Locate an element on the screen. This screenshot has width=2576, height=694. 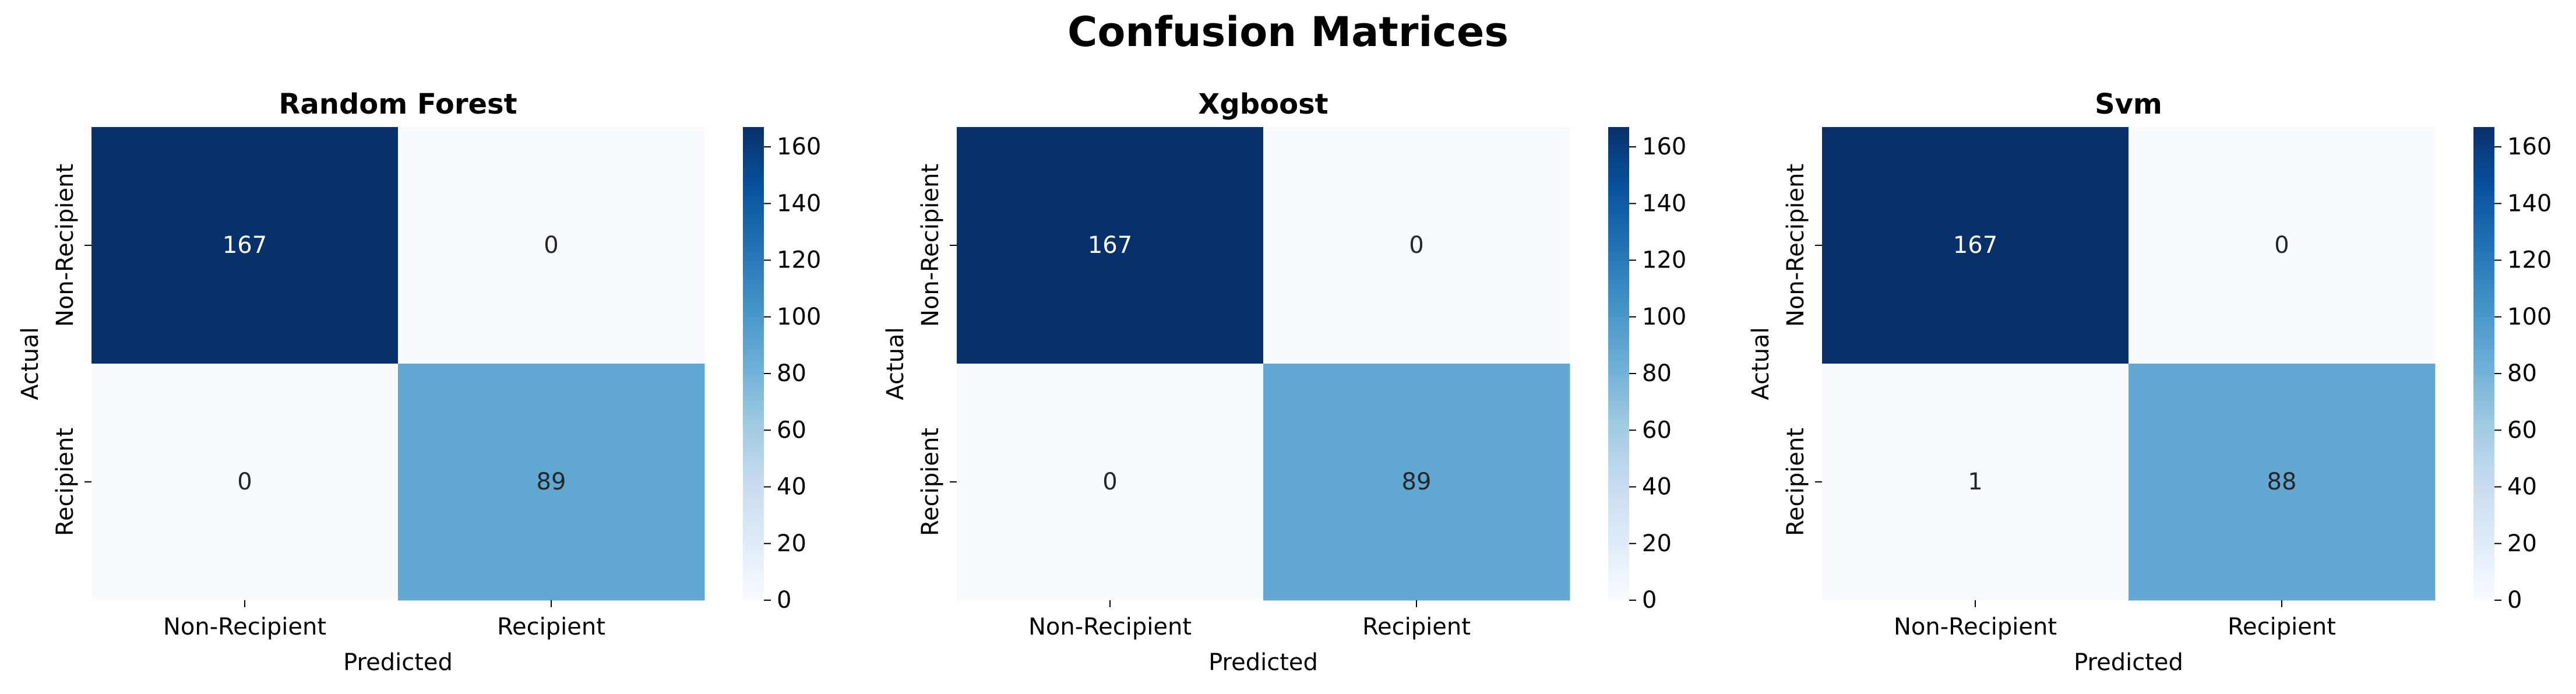
cell-value-label: 1 is located at coordinates (1975, 481).